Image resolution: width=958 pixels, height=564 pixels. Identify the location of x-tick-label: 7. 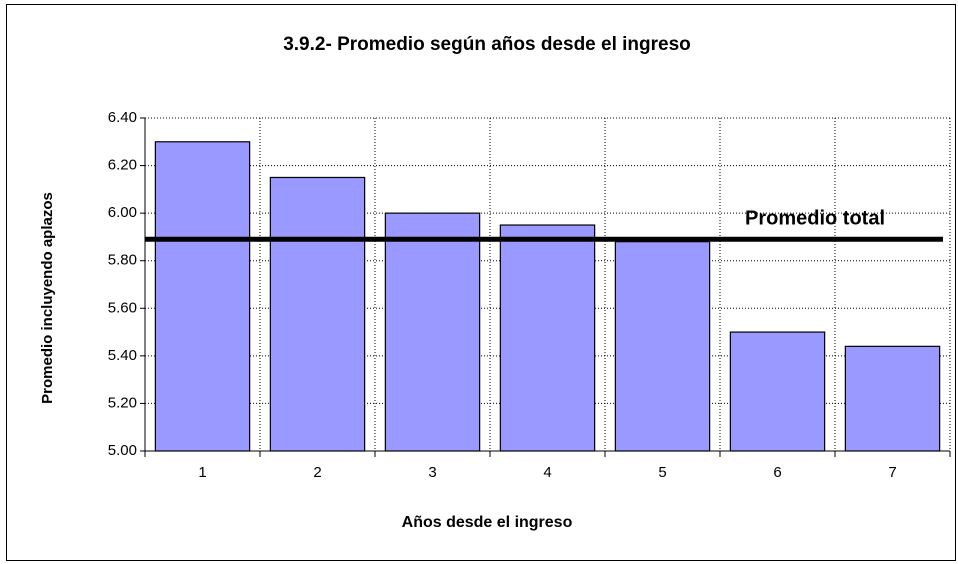
(892, 472).